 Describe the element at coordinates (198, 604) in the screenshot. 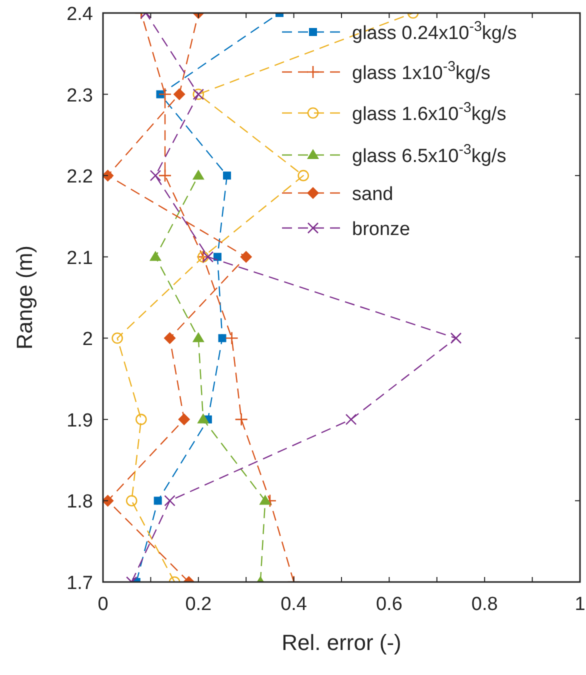

I see `x-tick-label: 0.2` at that location.